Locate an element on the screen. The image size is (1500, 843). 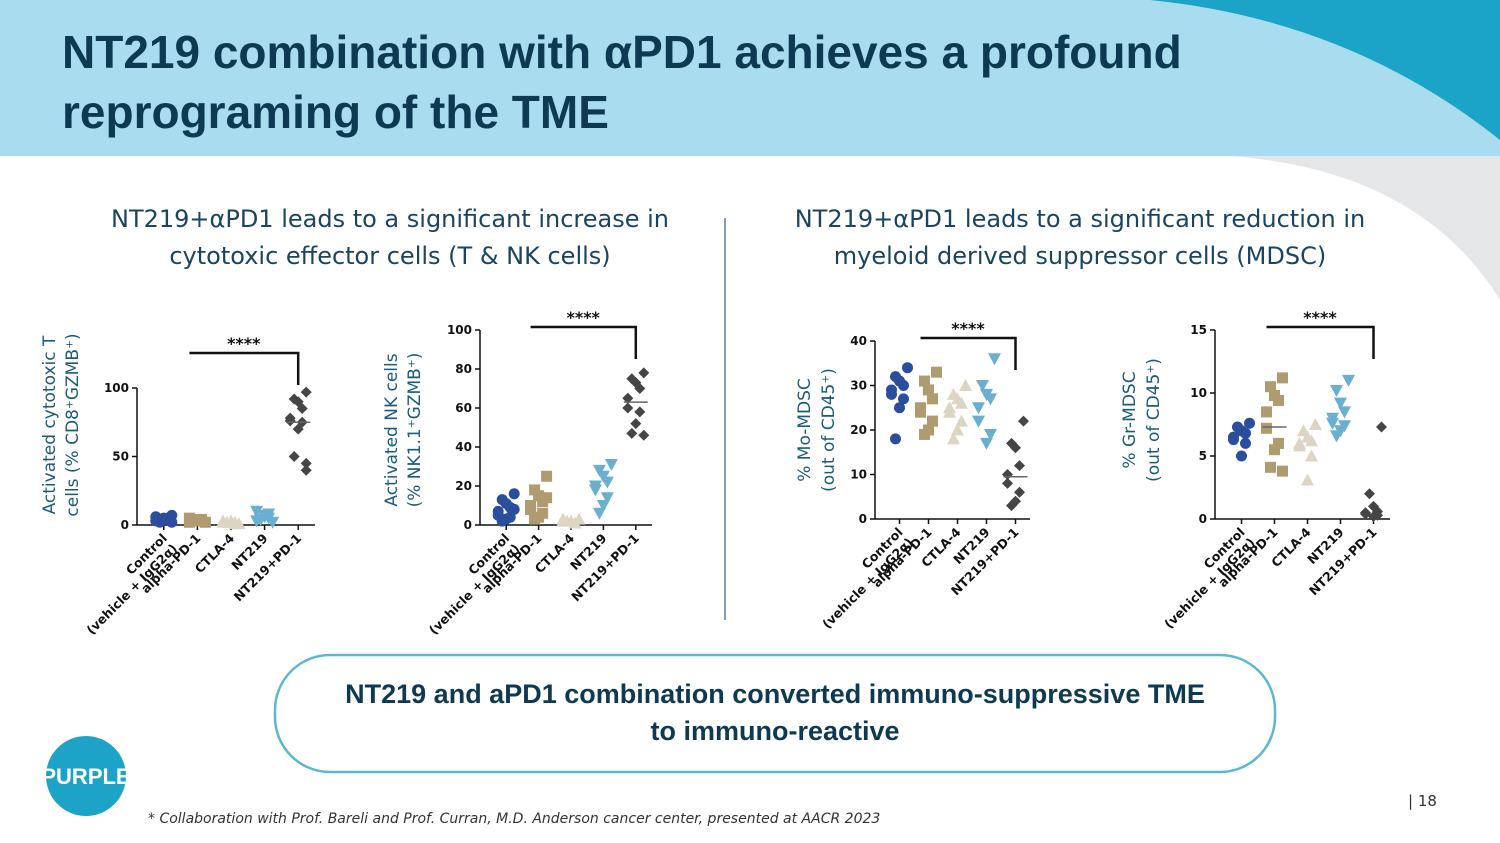
y-tick-label: 80 is located at coordinates (463, 369).